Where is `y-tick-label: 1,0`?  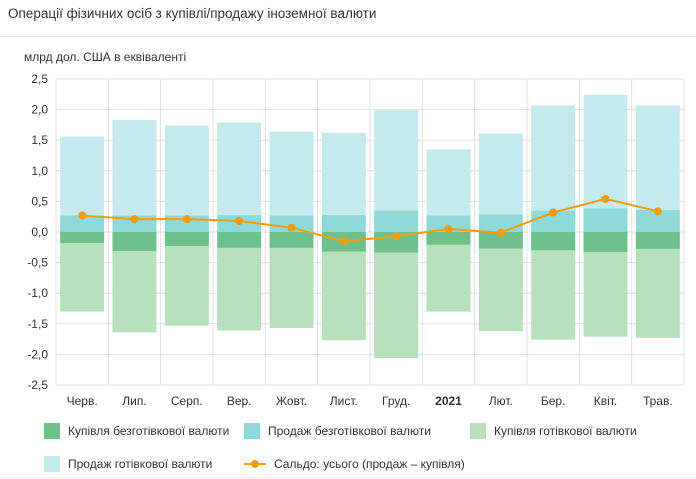
y-tick-label: 1,0 is located at coordinates (39, 171).